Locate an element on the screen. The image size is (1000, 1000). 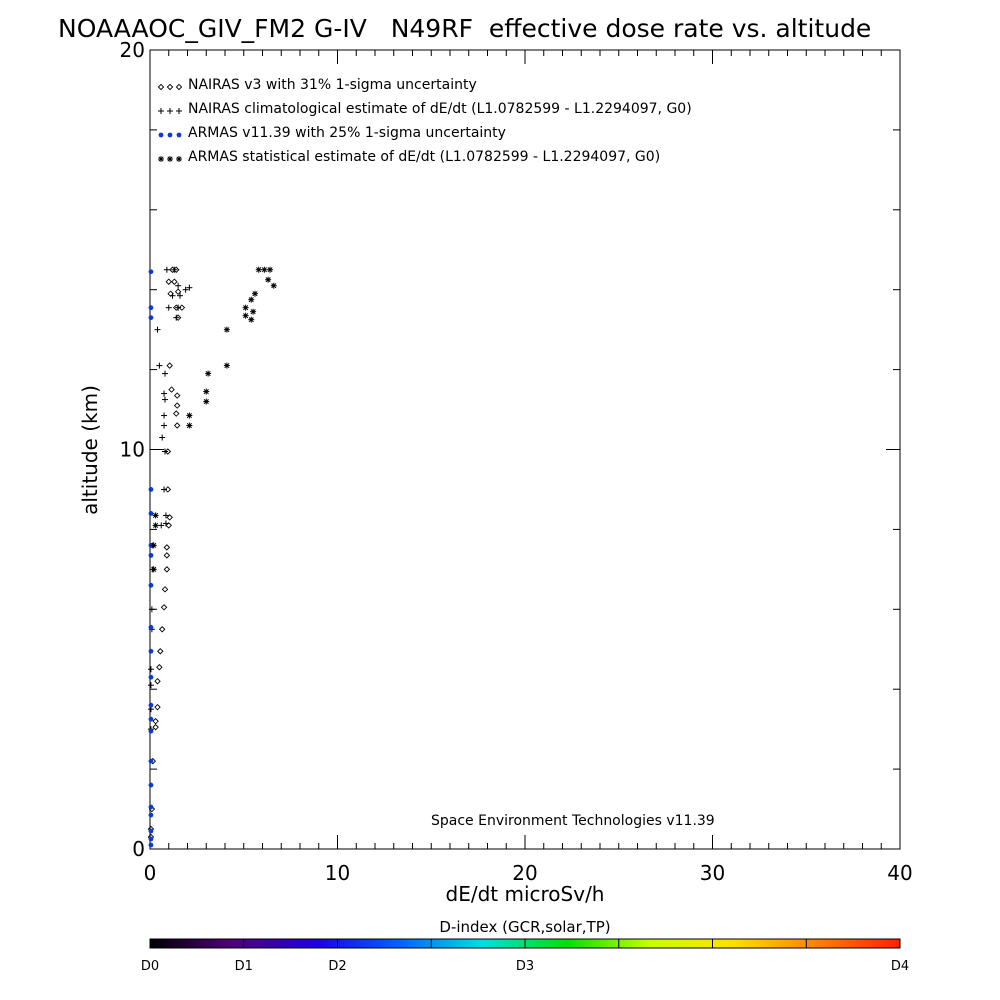
x-tick-label-10: 10 is located at coordinates (337, 873).